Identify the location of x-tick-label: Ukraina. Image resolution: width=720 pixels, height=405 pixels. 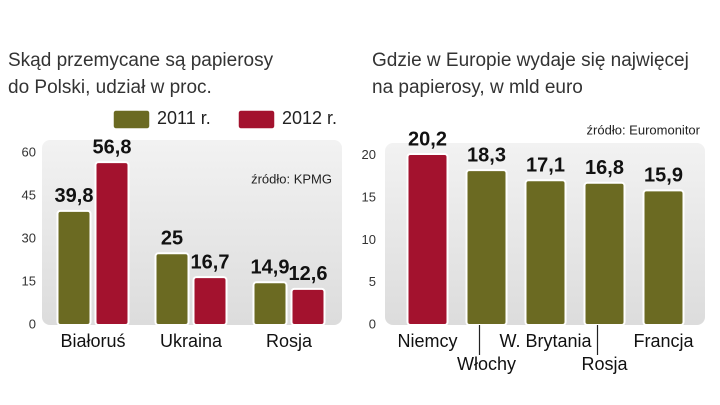
(191, 341).